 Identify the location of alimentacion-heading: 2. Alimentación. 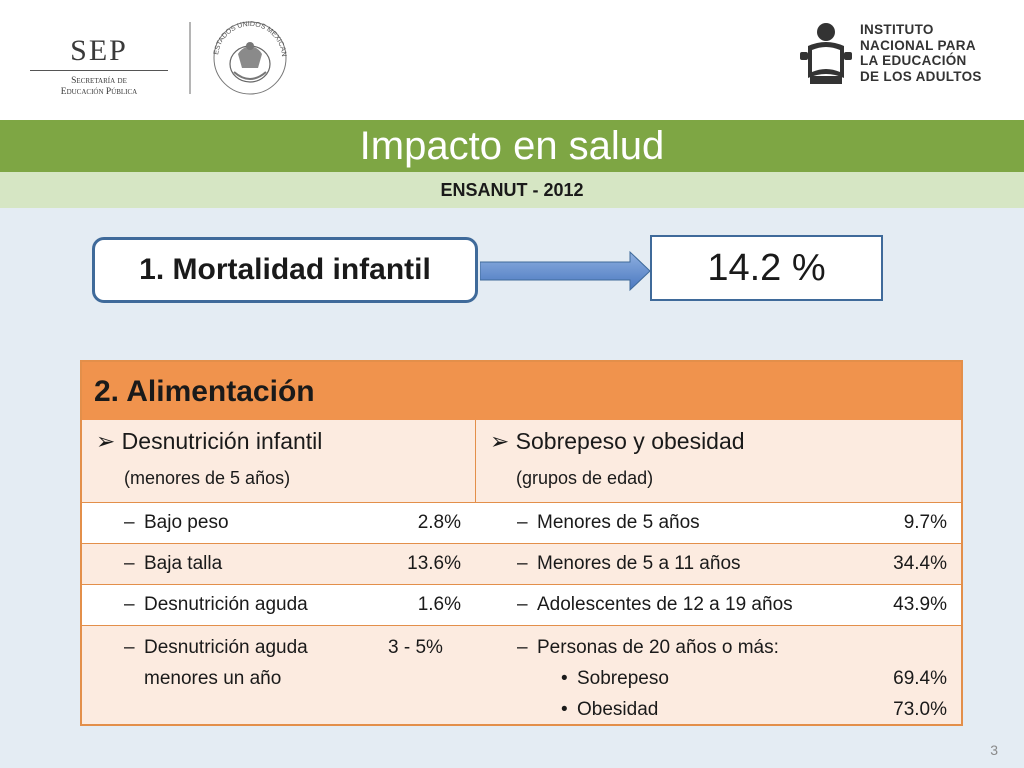
(204, 391).